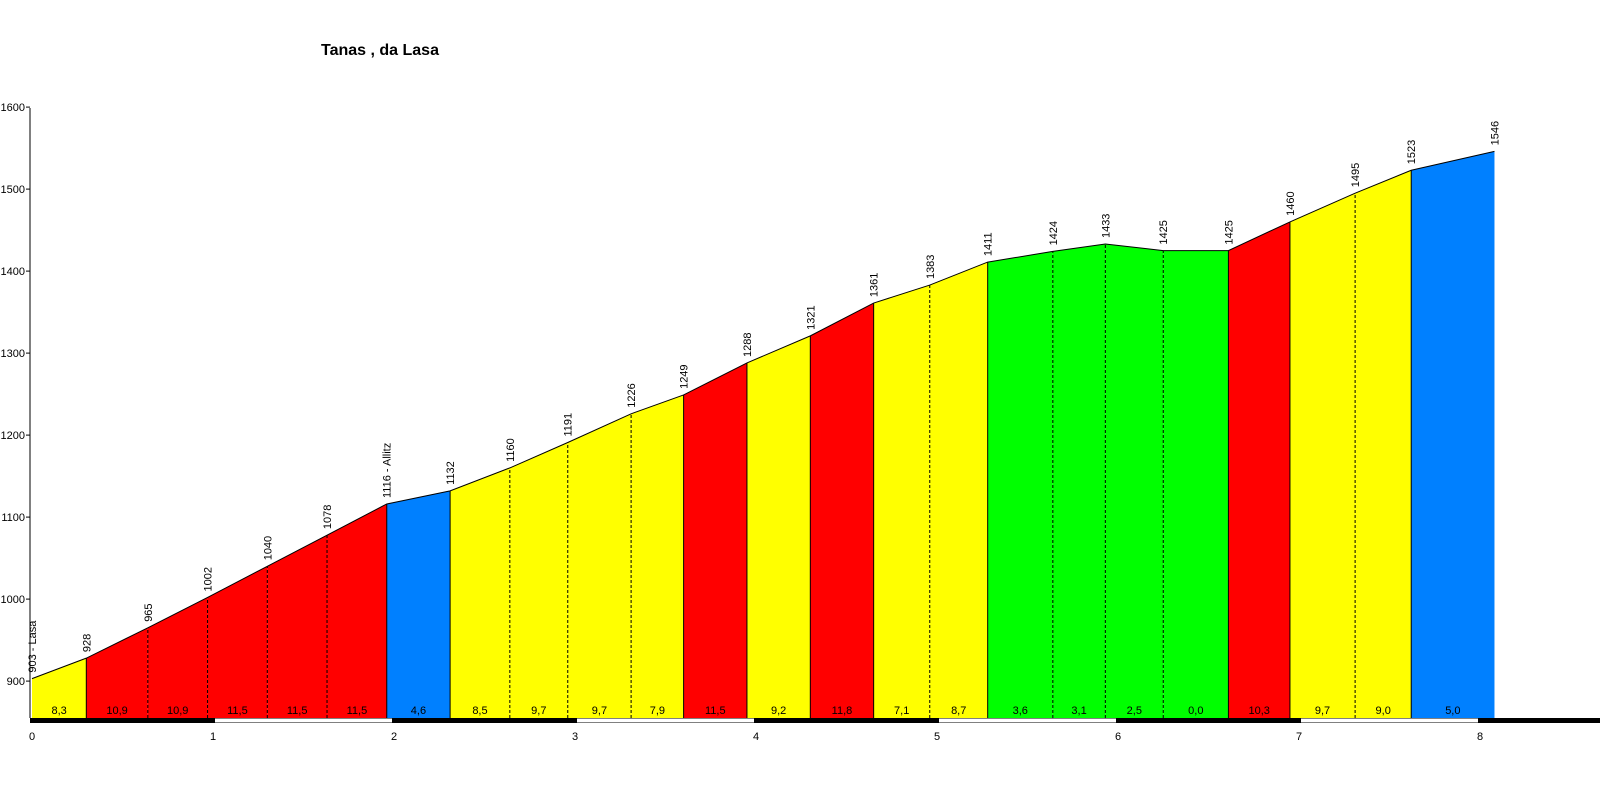  What do you see at coordinates (87, 643) in the screenshot?
I see `elevation-label-1: 928` at bounding box center [87, 643].